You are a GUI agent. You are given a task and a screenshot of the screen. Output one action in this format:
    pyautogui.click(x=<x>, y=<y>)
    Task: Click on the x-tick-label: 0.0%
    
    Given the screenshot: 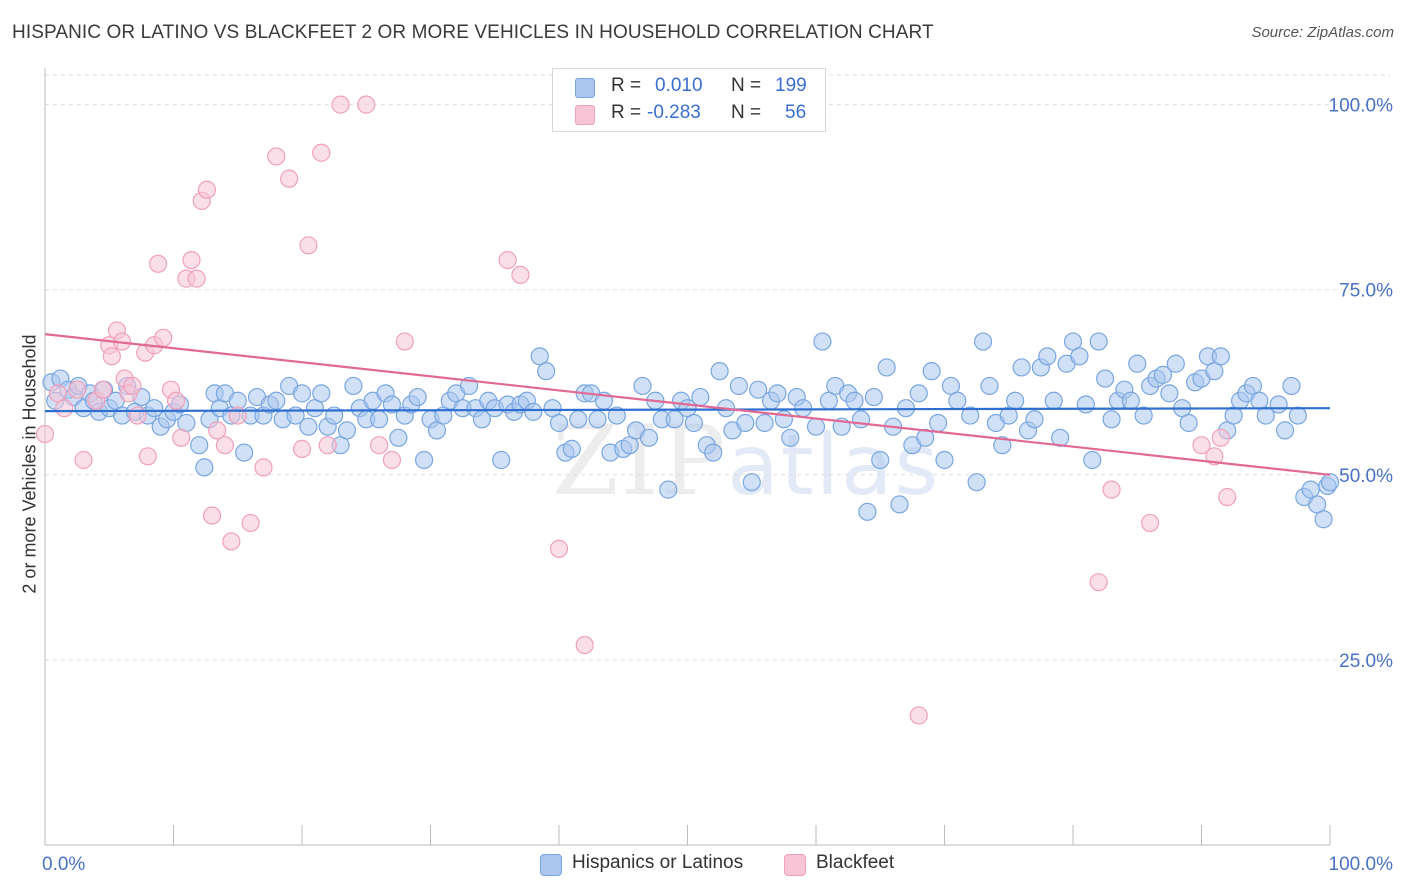 What is the action you would take?
    pyautogui.click(x=63, y=864)
    